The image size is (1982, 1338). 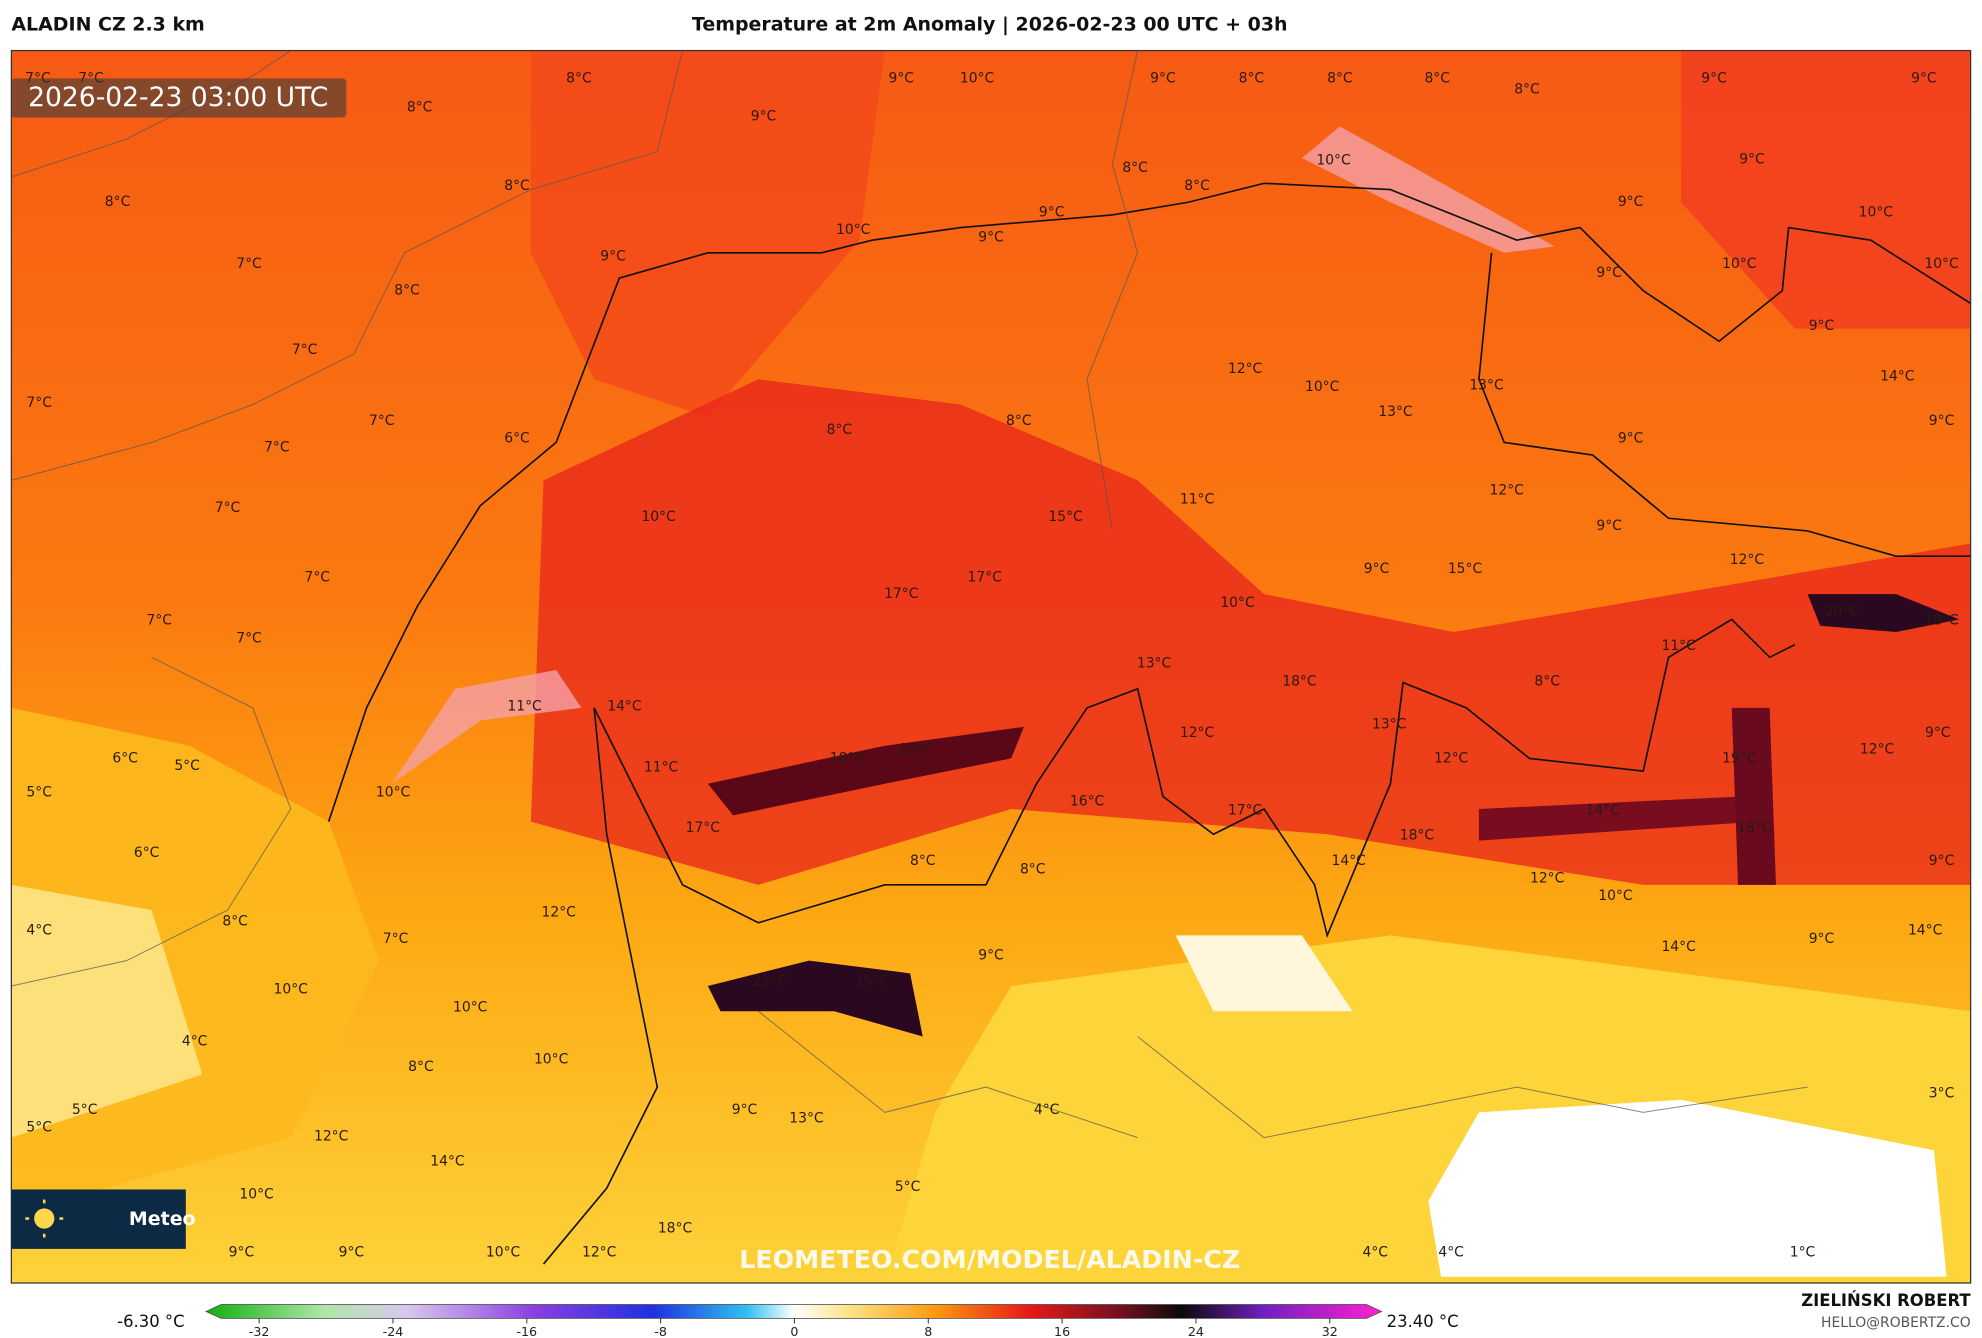 What do you see at coordinates (44, 1218) in the screenshot?
I see `logo-sun` at bounding box center [44, 1218].